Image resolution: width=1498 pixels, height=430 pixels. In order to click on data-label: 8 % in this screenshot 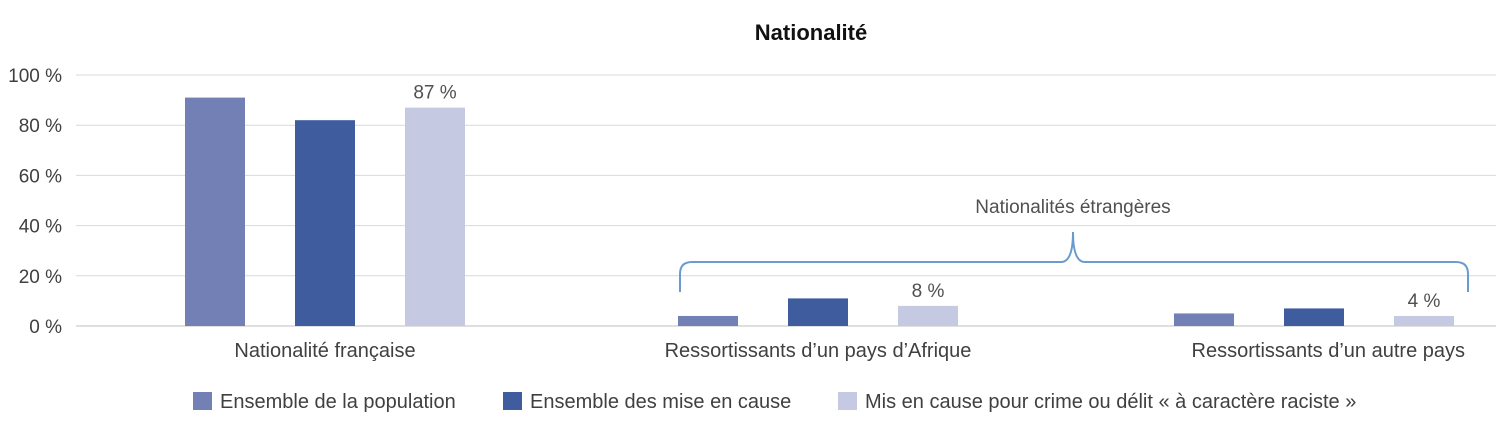, I will do `click(928, 291)`.